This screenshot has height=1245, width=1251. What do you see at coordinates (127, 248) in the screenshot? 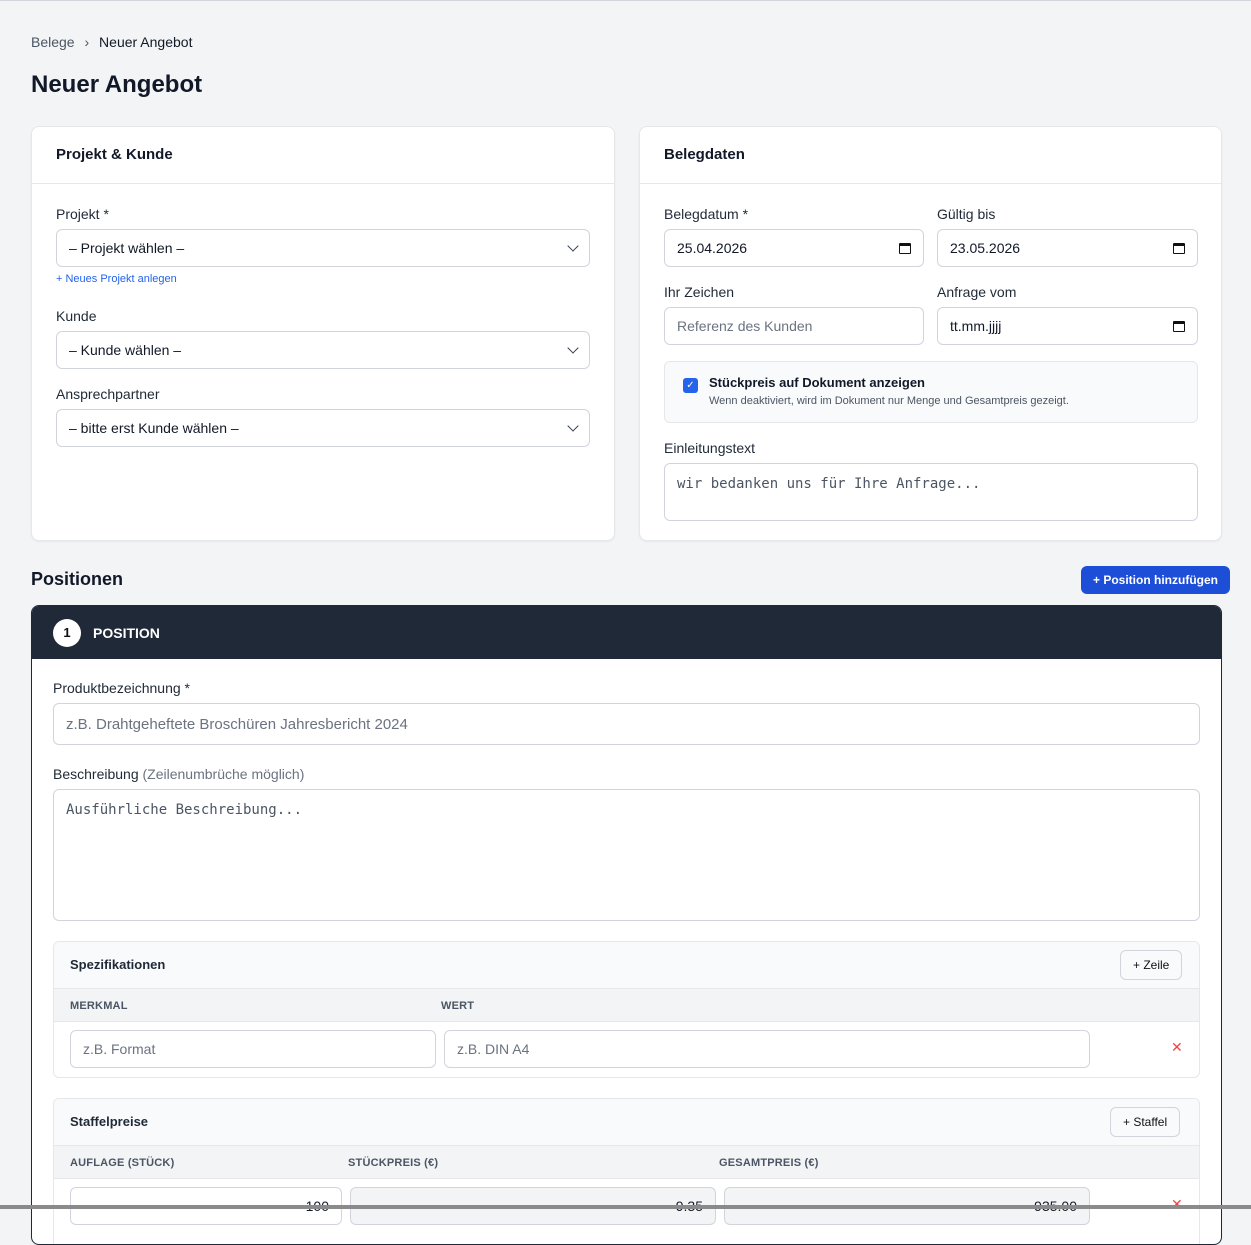
I see `projekt-value: – Projekt wählen –` at bounding box center [127, 248].